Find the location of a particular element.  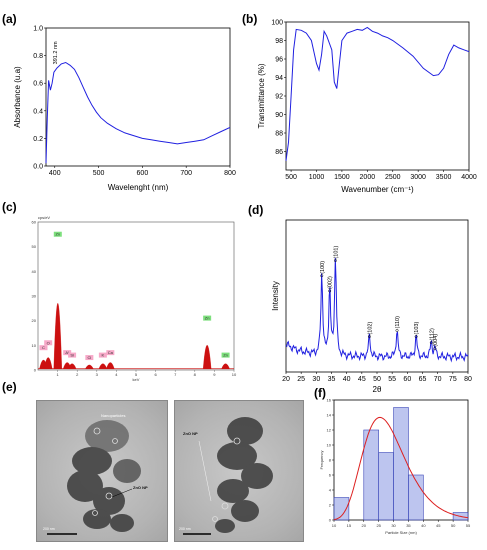

x-tick-label: 500 is located at coordinates (99, 173).